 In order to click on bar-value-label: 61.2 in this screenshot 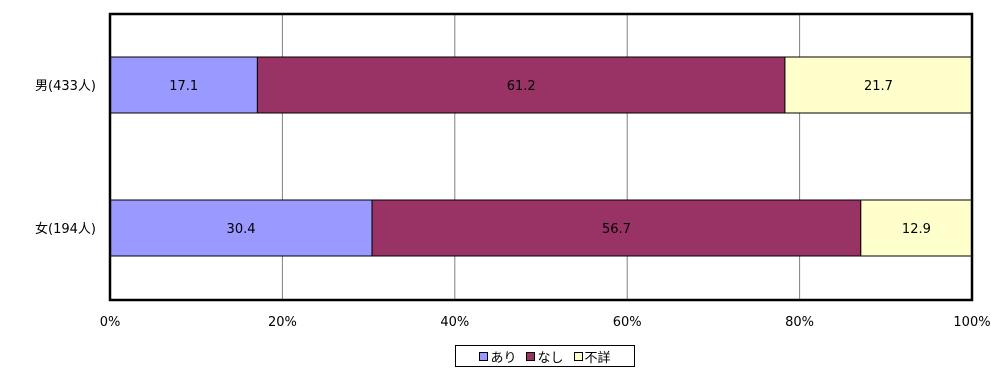, I will do `click(521, 86)`.